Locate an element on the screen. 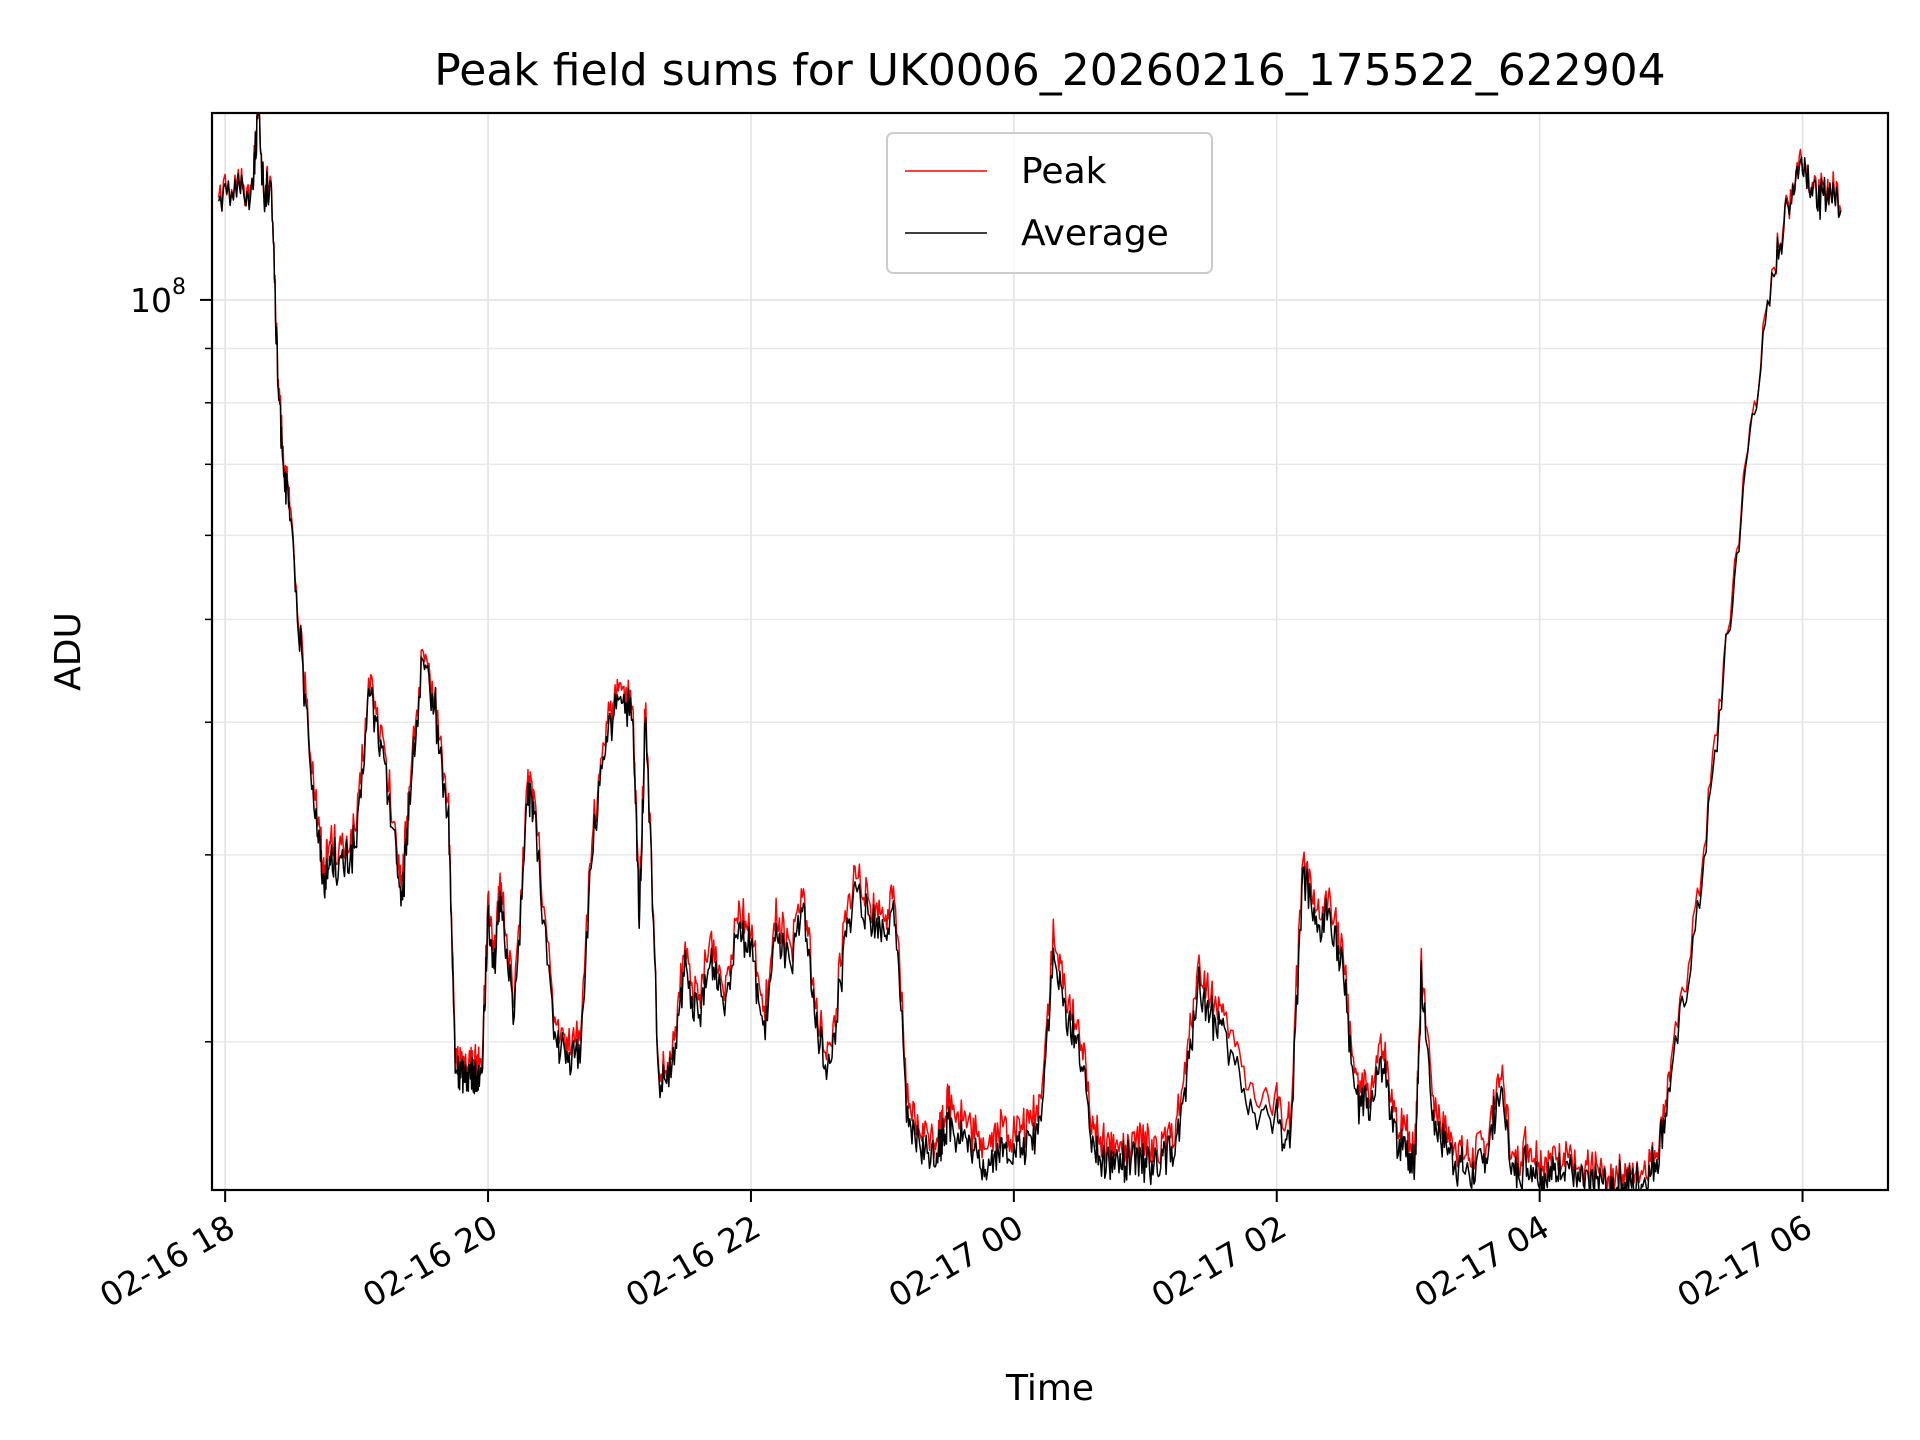 The image size is (1920, 1440). legend: Peak Average is located at coordinates (1049, 203).